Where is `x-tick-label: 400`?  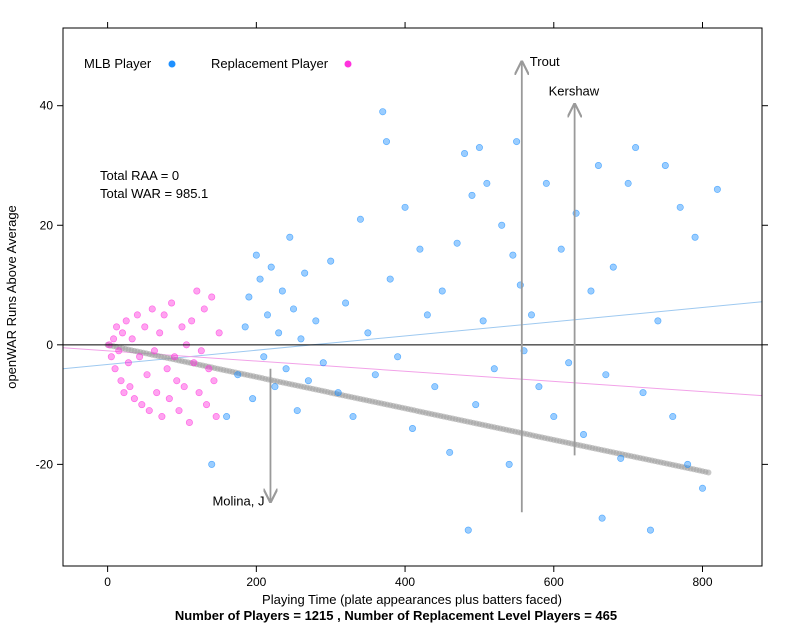
x-tick-label: 400 is located at coordinates (405, 582).